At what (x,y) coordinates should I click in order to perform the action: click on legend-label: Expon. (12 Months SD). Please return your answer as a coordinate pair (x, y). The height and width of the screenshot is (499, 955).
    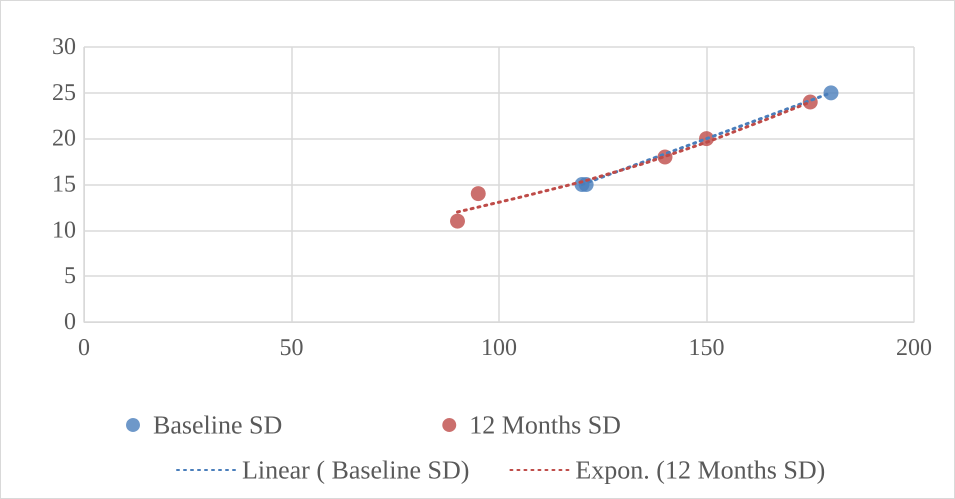
    Looking at the image, I should click on (700, 470).